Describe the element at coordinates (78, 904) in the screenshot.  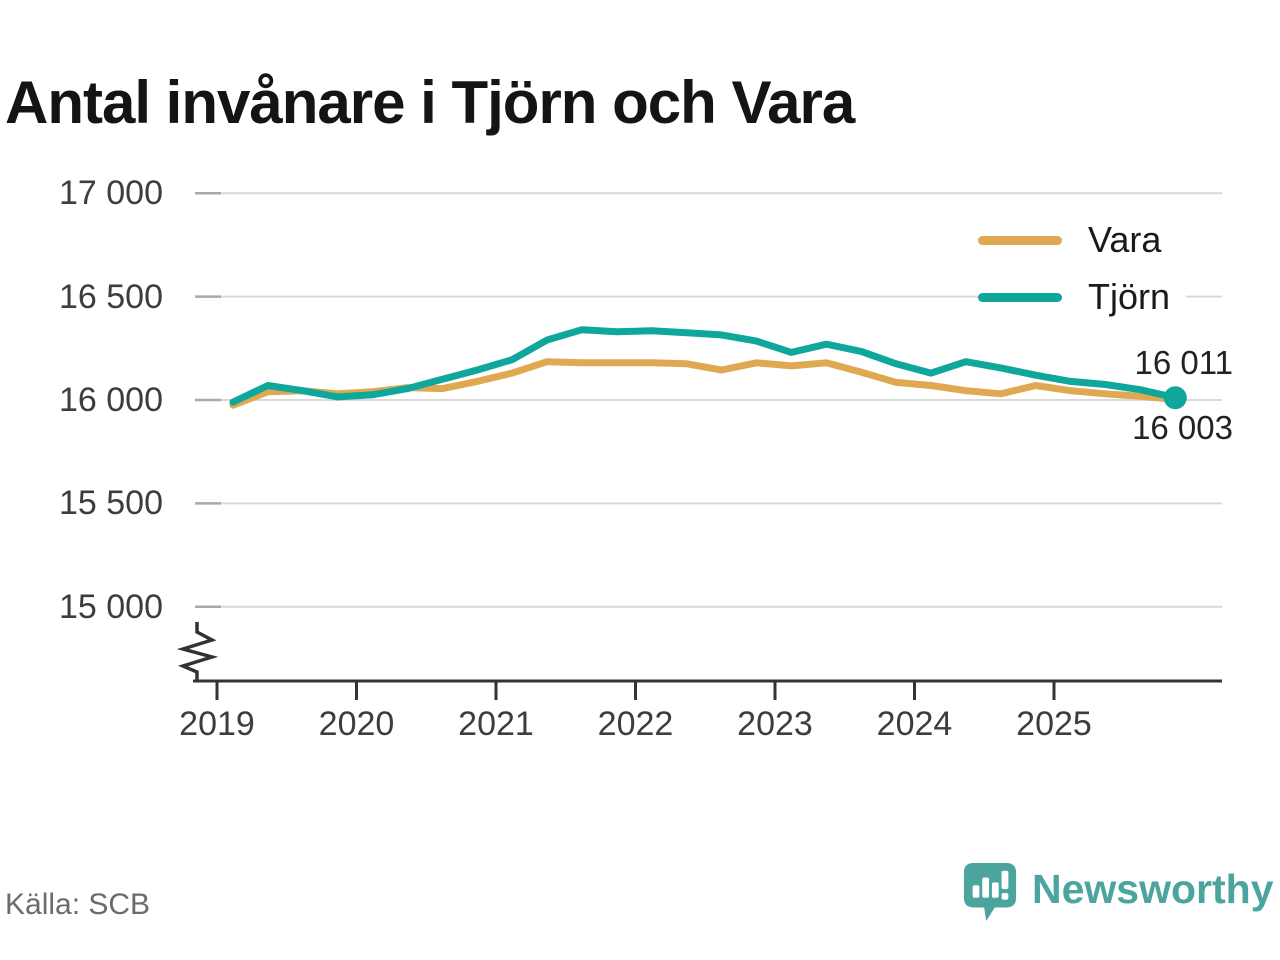
I see `source-note: Källa: SCB` at that location.